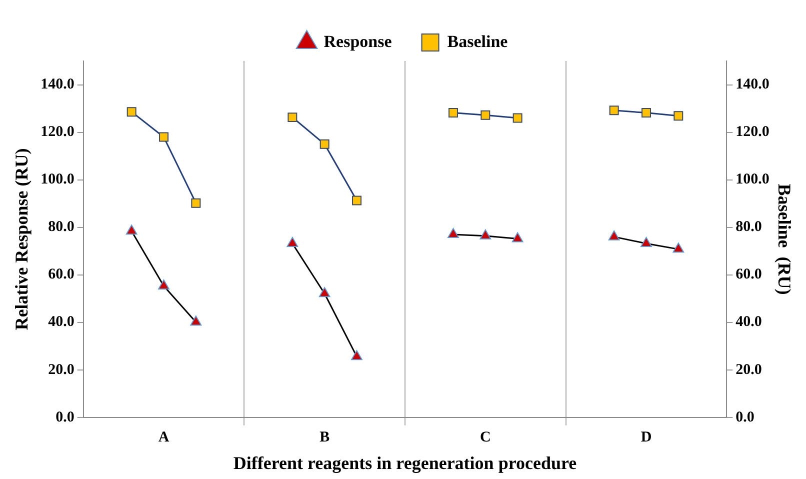 Image resolution: width=806 pixels, height=479 pixels. Describe the element at coordinates (749, 322) in the screenshot. I see `y2-tick-label: 40.0` at that location.